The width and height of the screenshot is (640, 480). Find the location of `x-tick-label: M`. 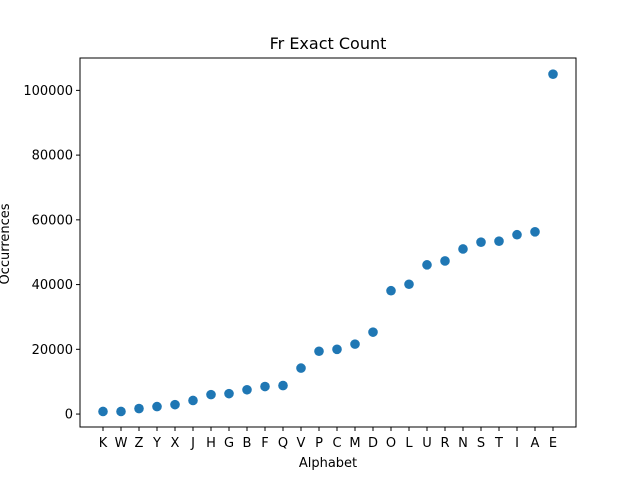

x-tick-label: M is located at coordinates (354, 443).